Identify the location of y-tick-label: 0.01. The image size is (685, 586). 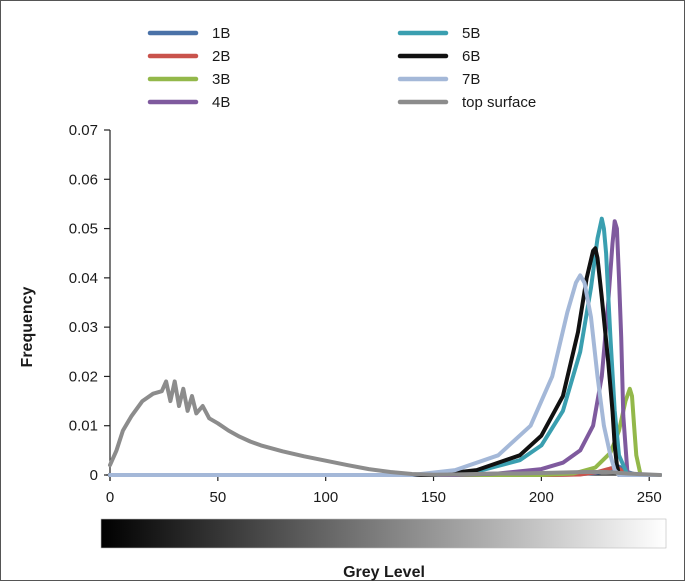
(83, 426).